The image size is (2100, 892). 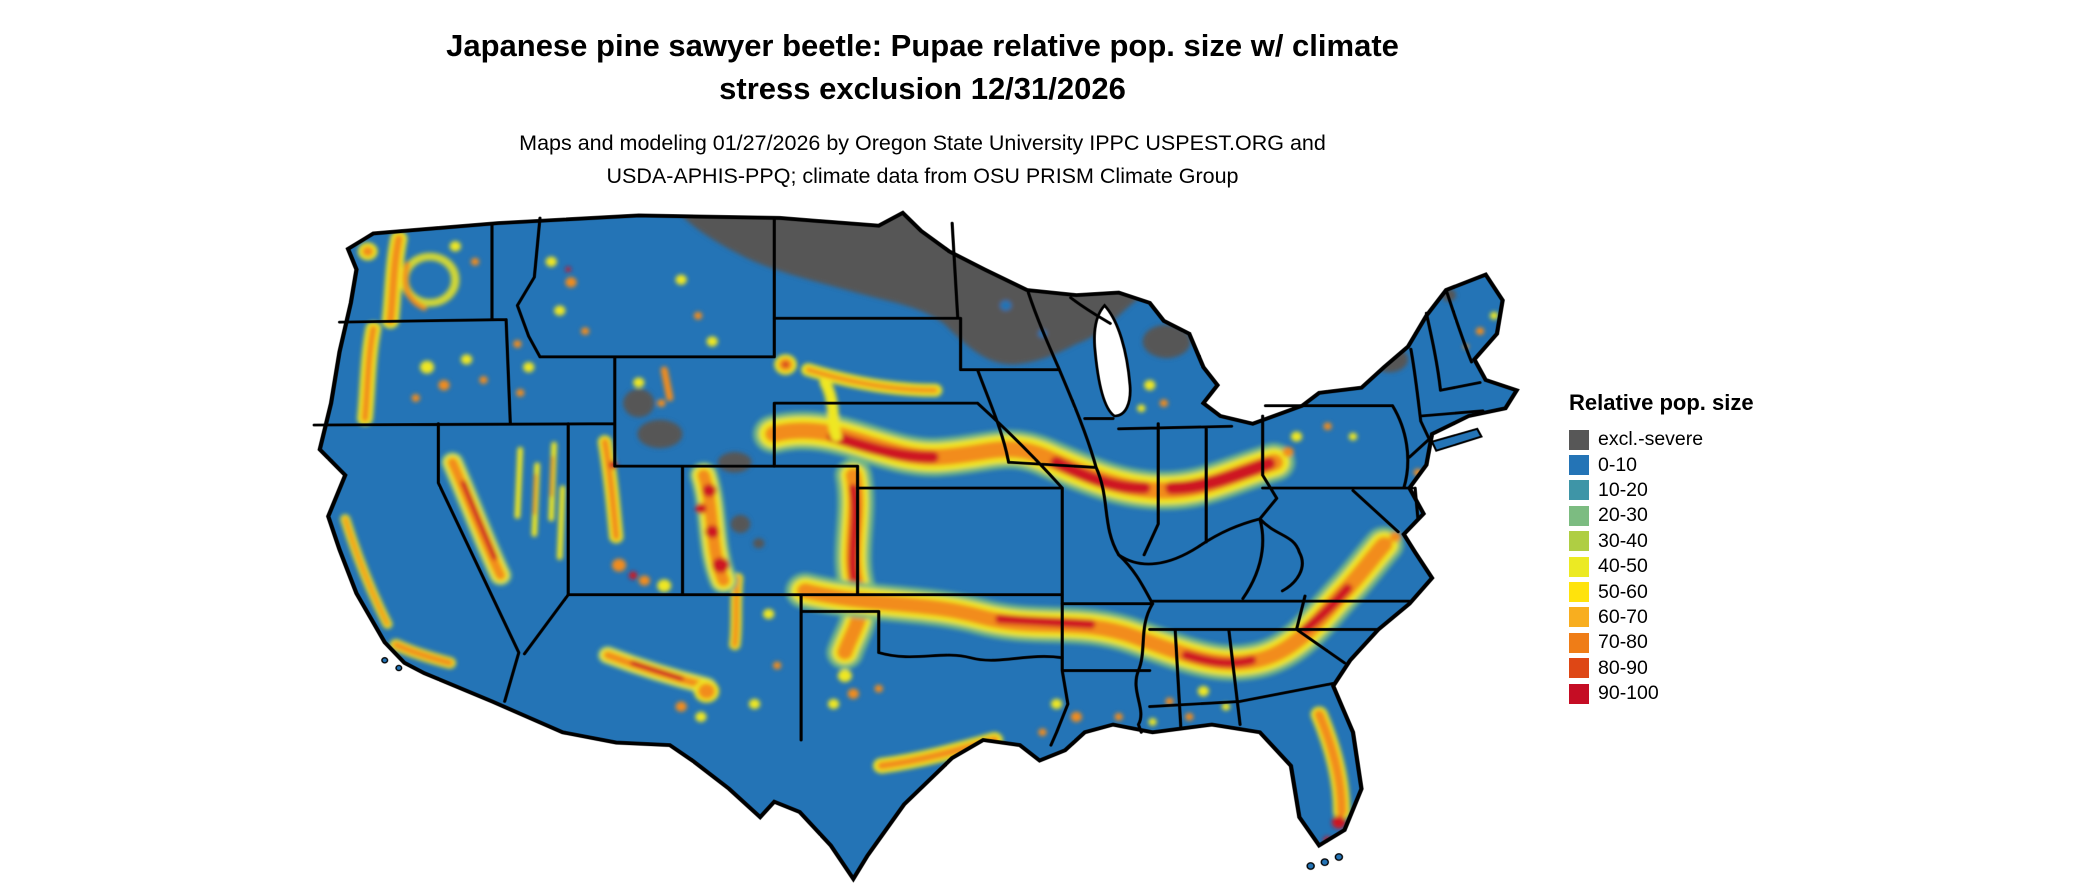 I want to click on southern-population-band, so click(x=1094, y=603).